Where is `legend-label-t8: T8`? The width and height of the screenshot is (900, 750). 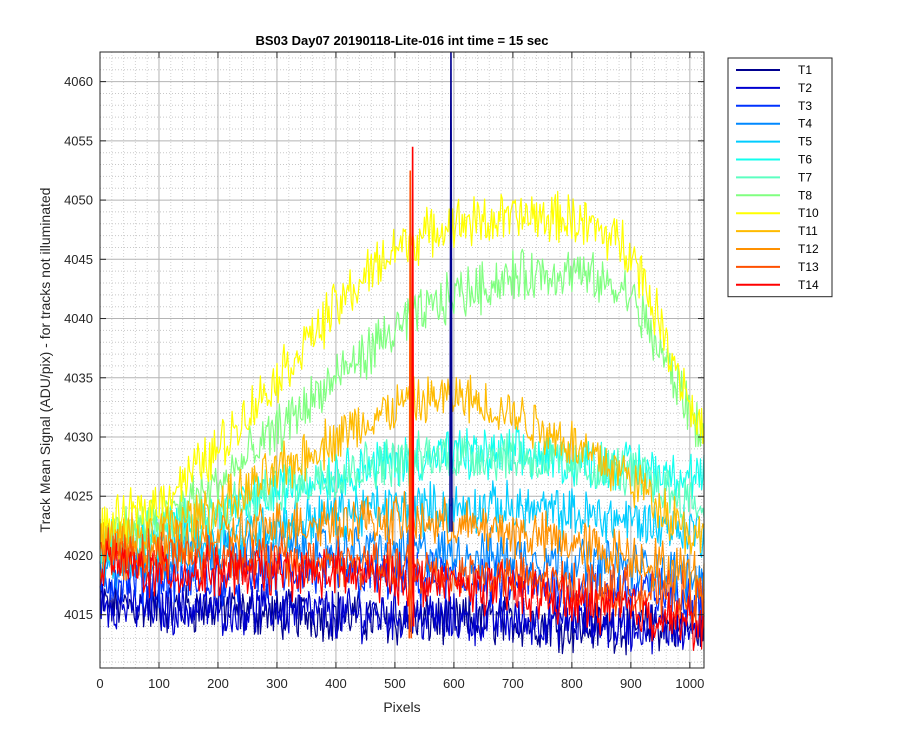 legend-label-t8: T8 is located at coordinates (805, 195).